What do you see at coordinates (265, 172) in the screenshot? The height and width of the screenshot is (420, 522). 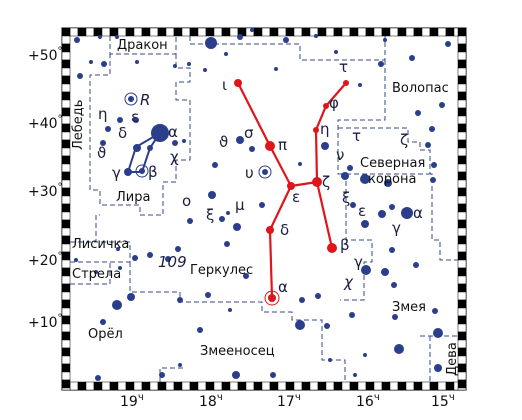 I see `ring` at bounding box center [265, 172].